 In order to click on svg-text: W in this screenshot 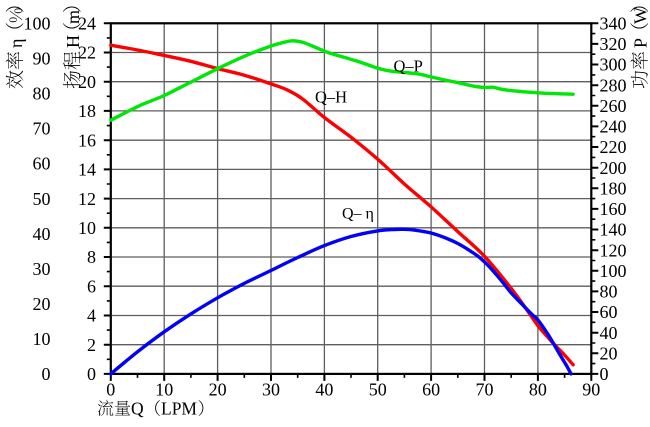, I will do `click(640, 15)`.